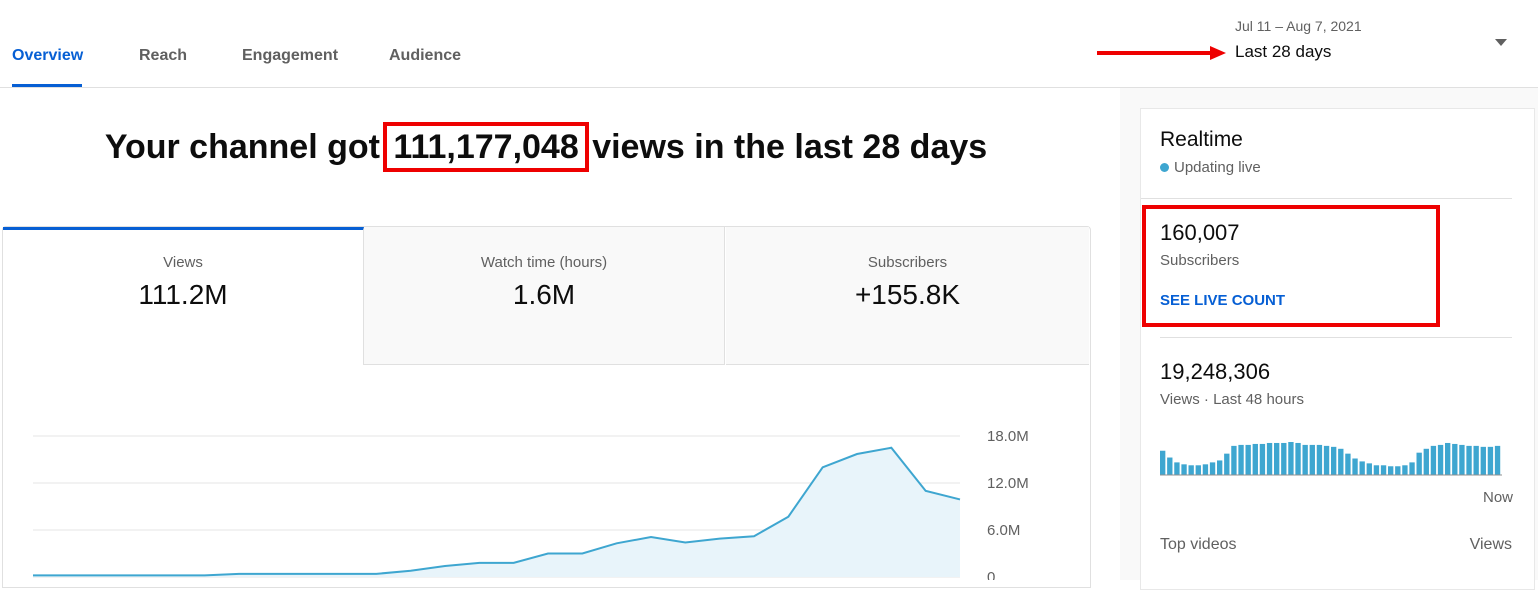  Describe the element at coordinates (790, 147) in the screenshot. I see `headline-text: views in the last 28 days` at that location.